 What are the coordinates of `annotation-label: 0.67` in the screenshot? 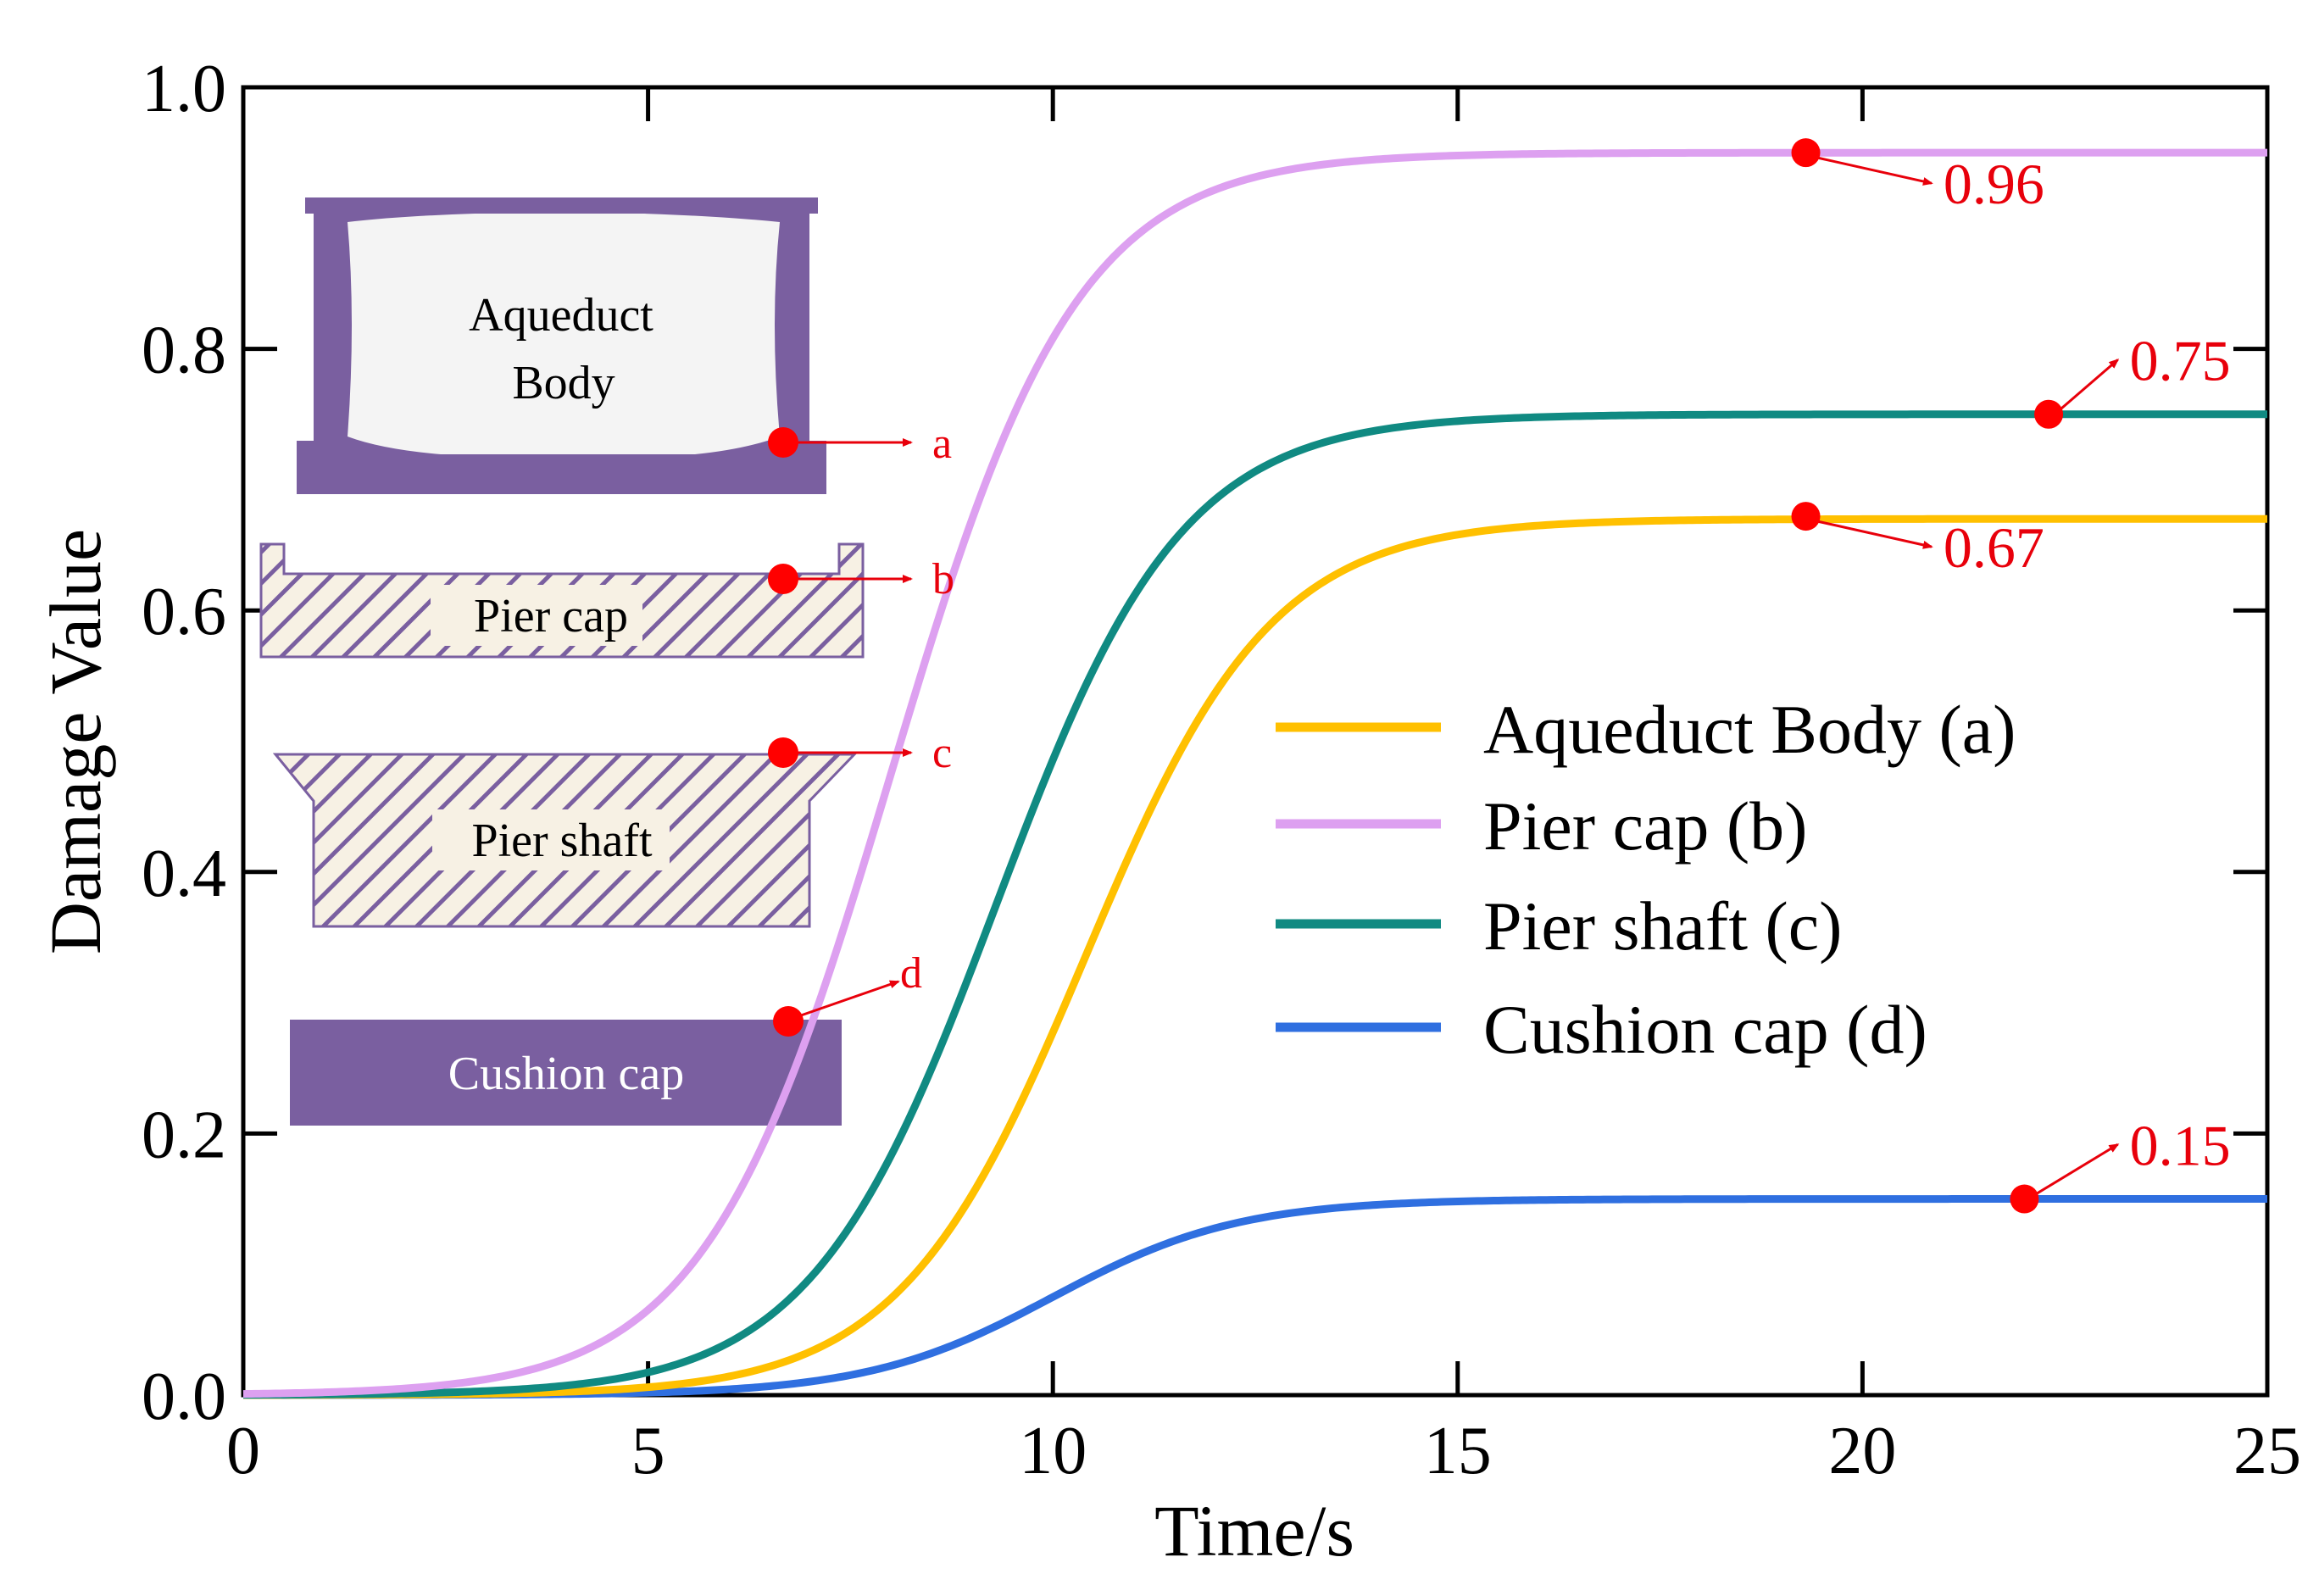 It's located at (1994, 547).